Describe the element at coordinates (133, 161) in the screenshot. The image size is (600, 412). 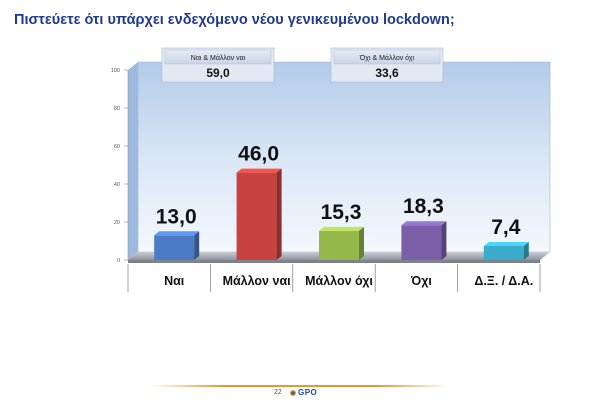
I see `chart-side-wall` at that location.